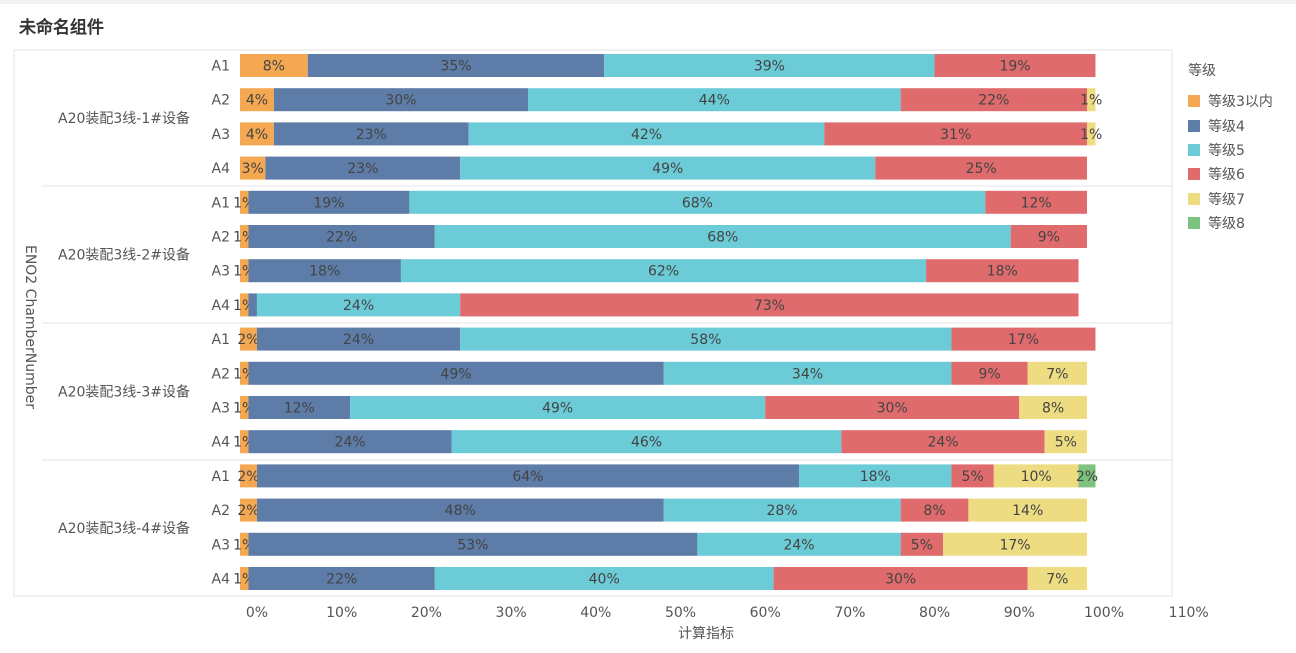 Image resolution: width=1296 pixels, height=653 pixels. I want to click on data-label: 10%, so click(1036, 477).